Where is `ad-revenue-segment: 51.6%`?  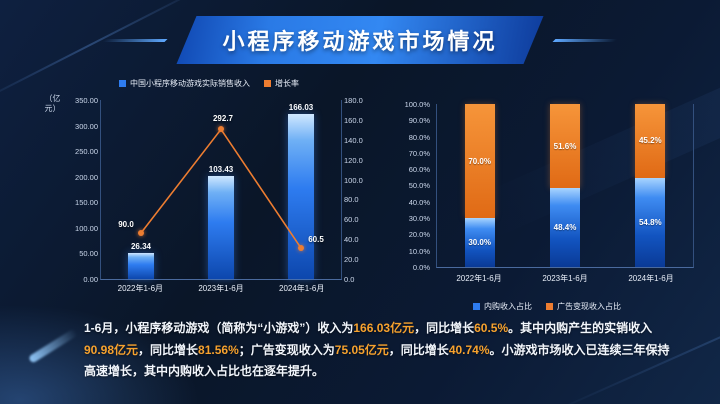 ad-revenue-segment: 51.6% is located at coordinates (564, 146).